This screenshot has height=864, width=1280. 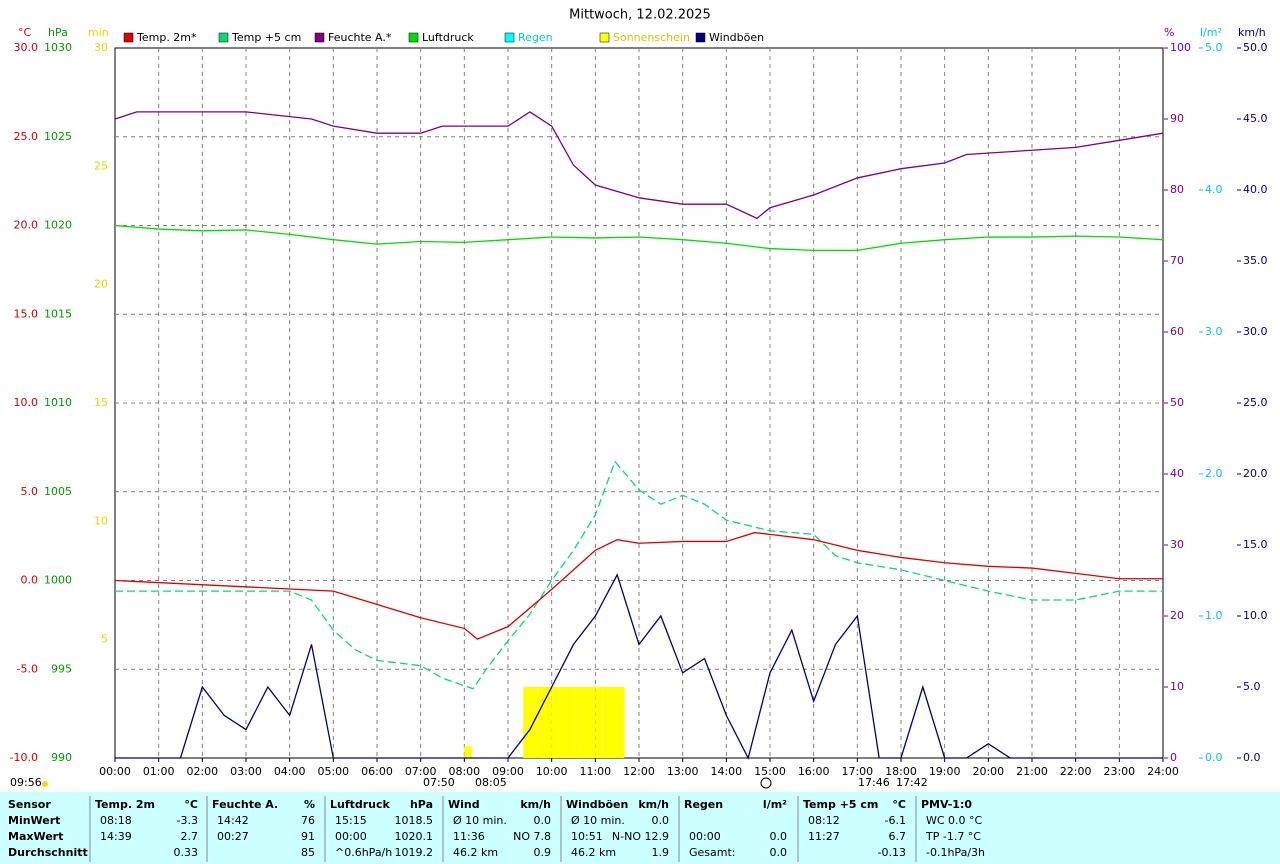 I want to click on y-tick-label: 995, so click(x=61, y=668).